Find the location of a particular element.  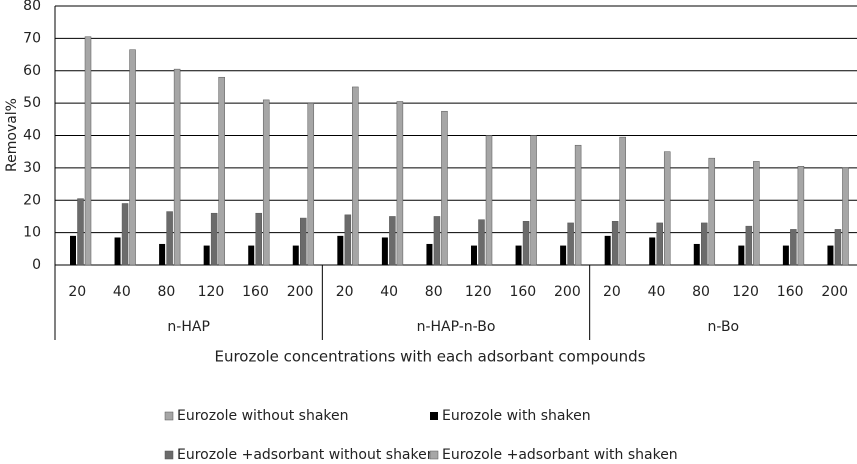

y-tick-label: 40 is located at coordinates (32, 136).